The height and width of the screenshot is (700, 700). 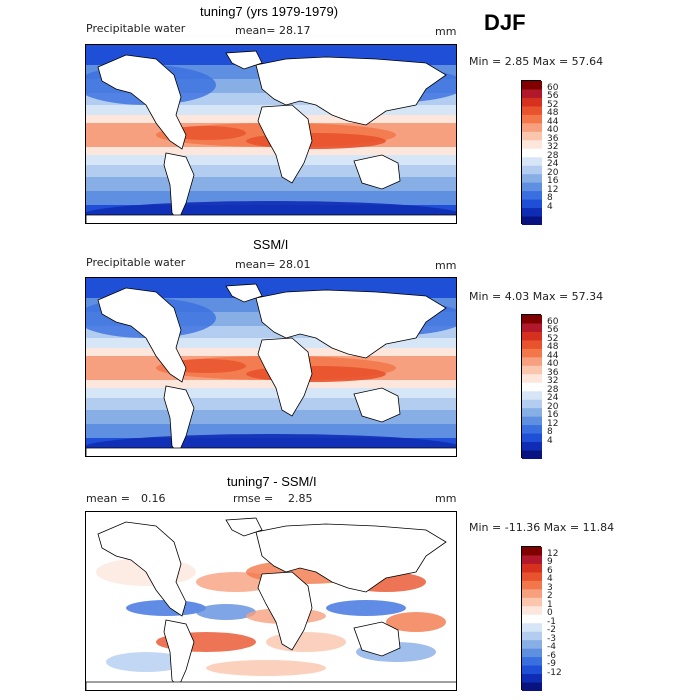 I want to click on panel-3-title: tuning7 - SSM/I, so click(x=272, y=481).